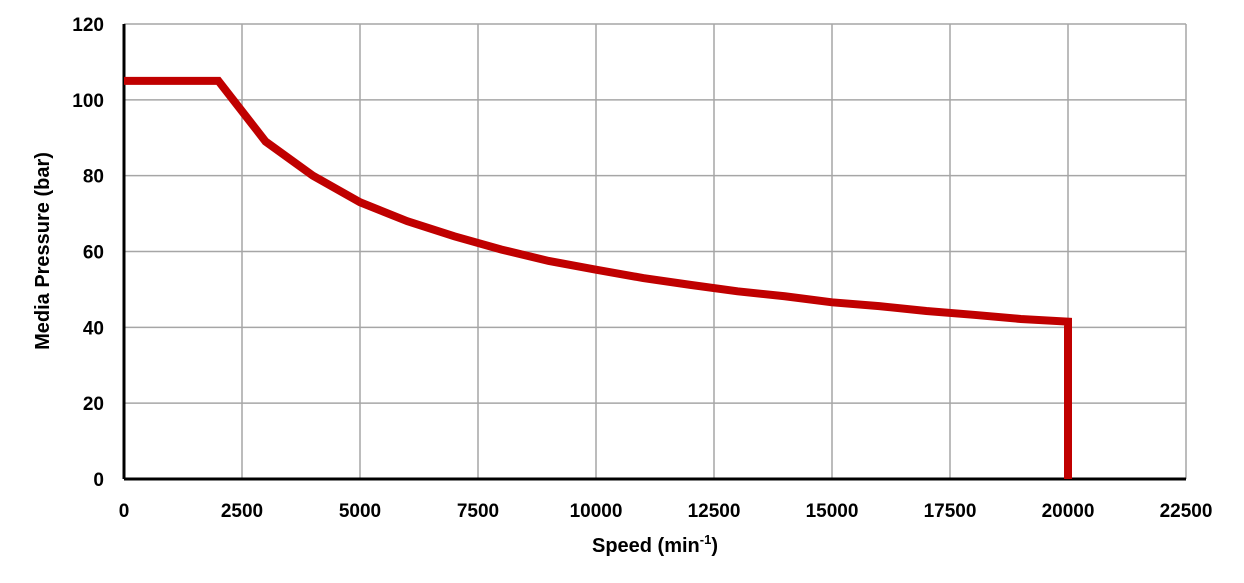 Image resolution: width=1244 pixels, height=583 pixels. Describe the element at coordinates (1186, 511) in the screenshot. I see `x-tick-label: 22500` at that location.